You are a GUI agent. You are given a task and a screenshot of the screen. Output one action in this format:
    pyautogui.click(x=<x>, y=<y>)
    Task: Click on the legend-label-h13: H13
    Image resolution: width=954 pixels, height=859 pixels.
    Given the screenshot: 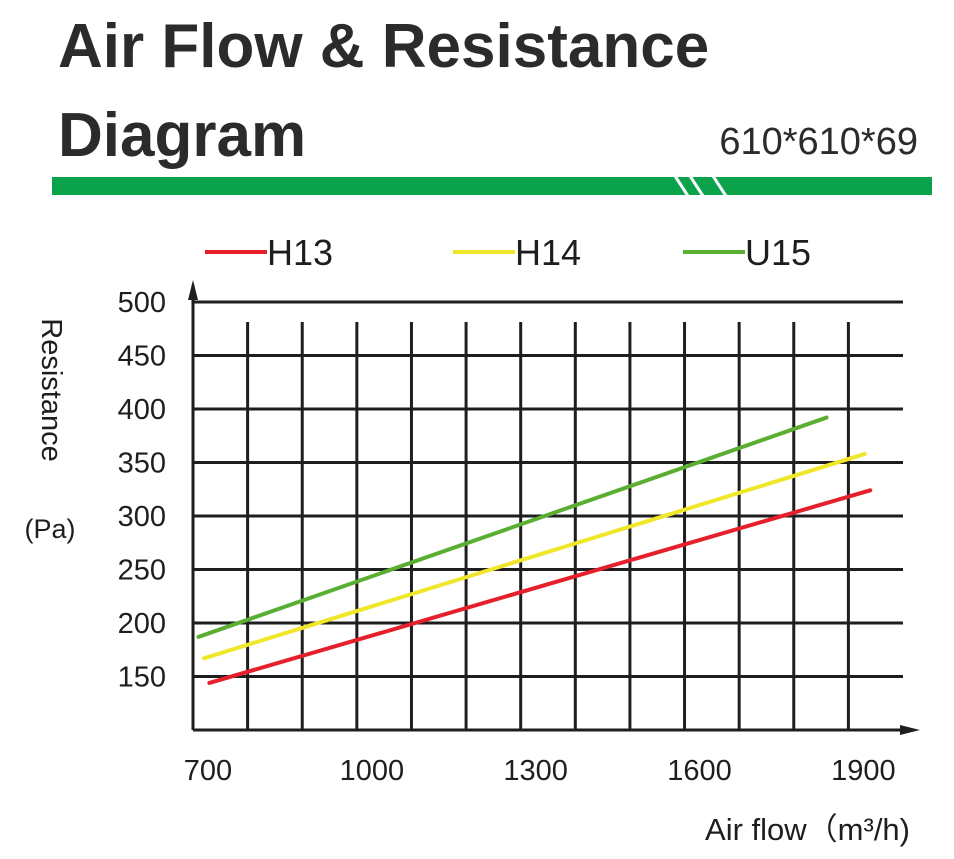 What is the action you would take?
    pyautogui.click(x=300, y=252)
    